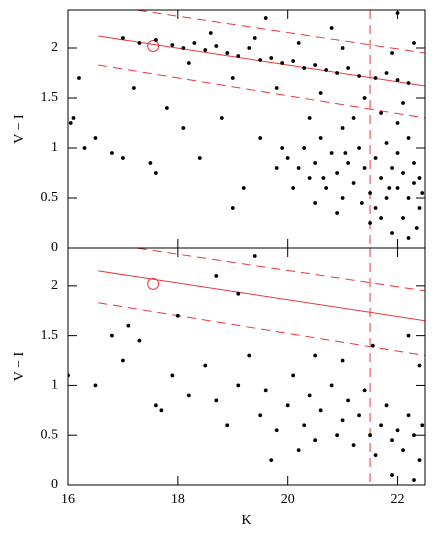  What do you see at coordinates (153, 283) in the screenshot?
I see `reference-marker` at bounding box center [153, 283].